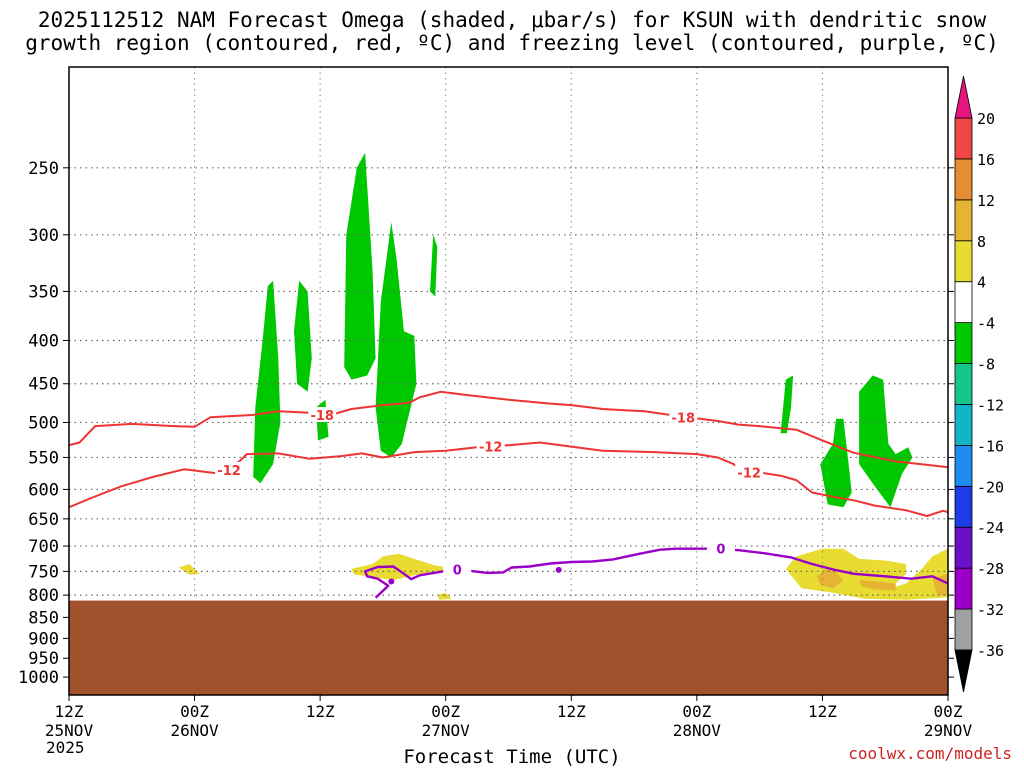 The width and height of the screenshot is (1024, 768). I want to click on colorbar-label-0: -36, so click(990, 651).